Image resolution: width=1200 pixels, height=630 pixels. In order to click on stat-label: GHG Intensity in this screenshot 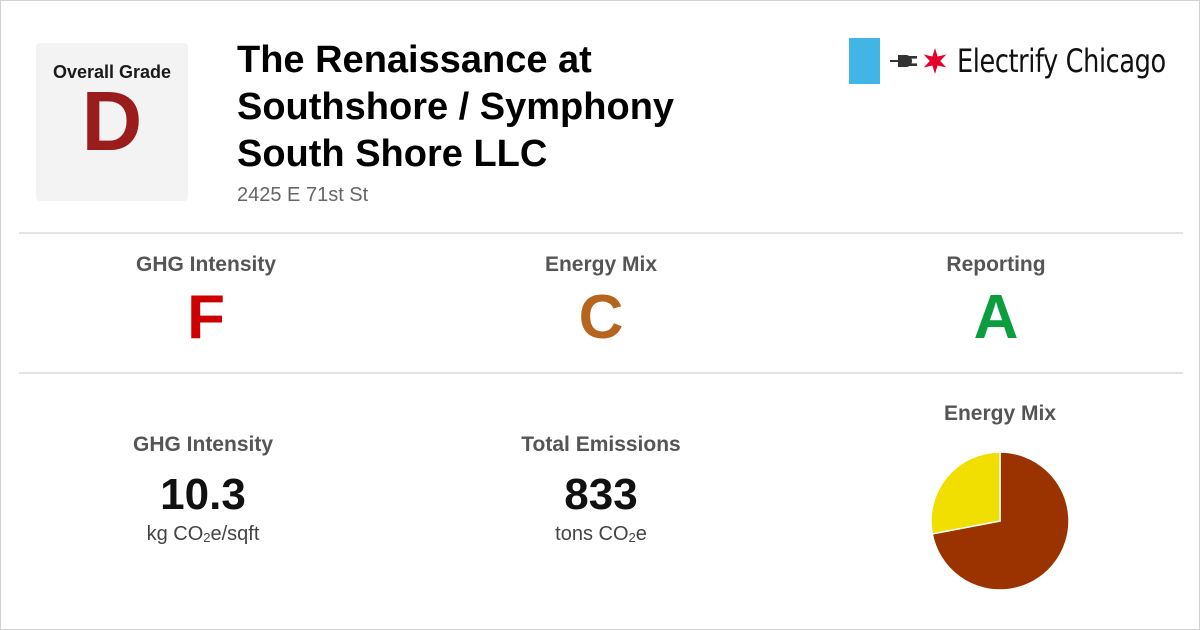, I will do `click(203, 444)`.